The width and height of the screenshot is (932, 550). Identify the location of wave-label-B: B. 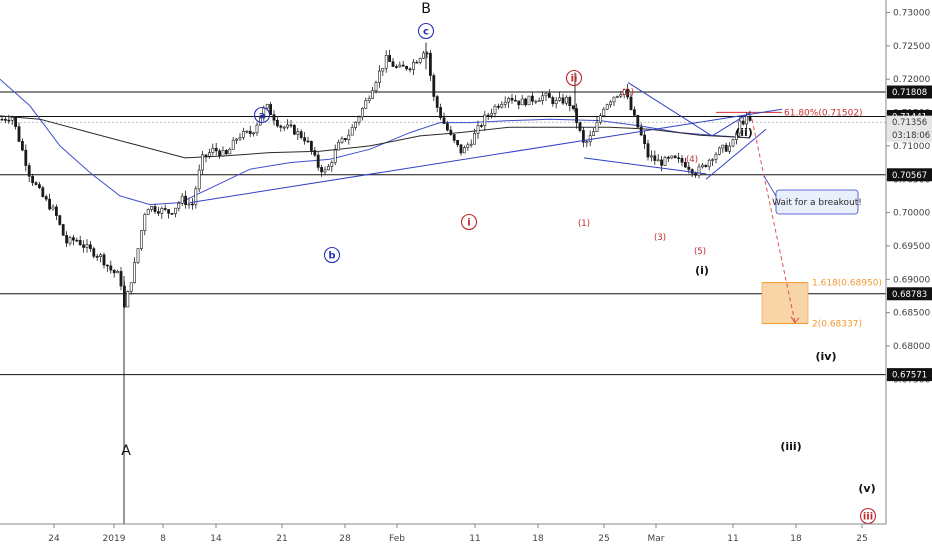
(426, 9).